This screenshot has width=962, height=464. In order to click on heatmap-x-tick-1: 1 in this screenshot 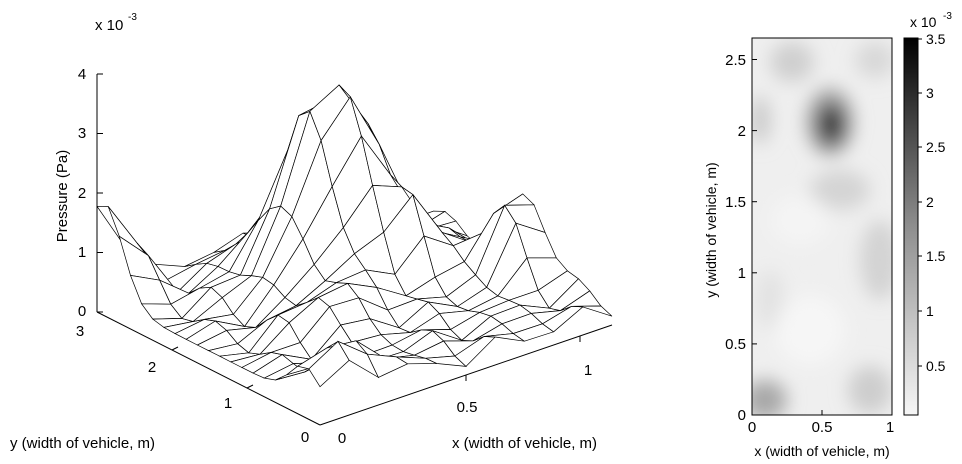, I will do `click(890, 427)`.